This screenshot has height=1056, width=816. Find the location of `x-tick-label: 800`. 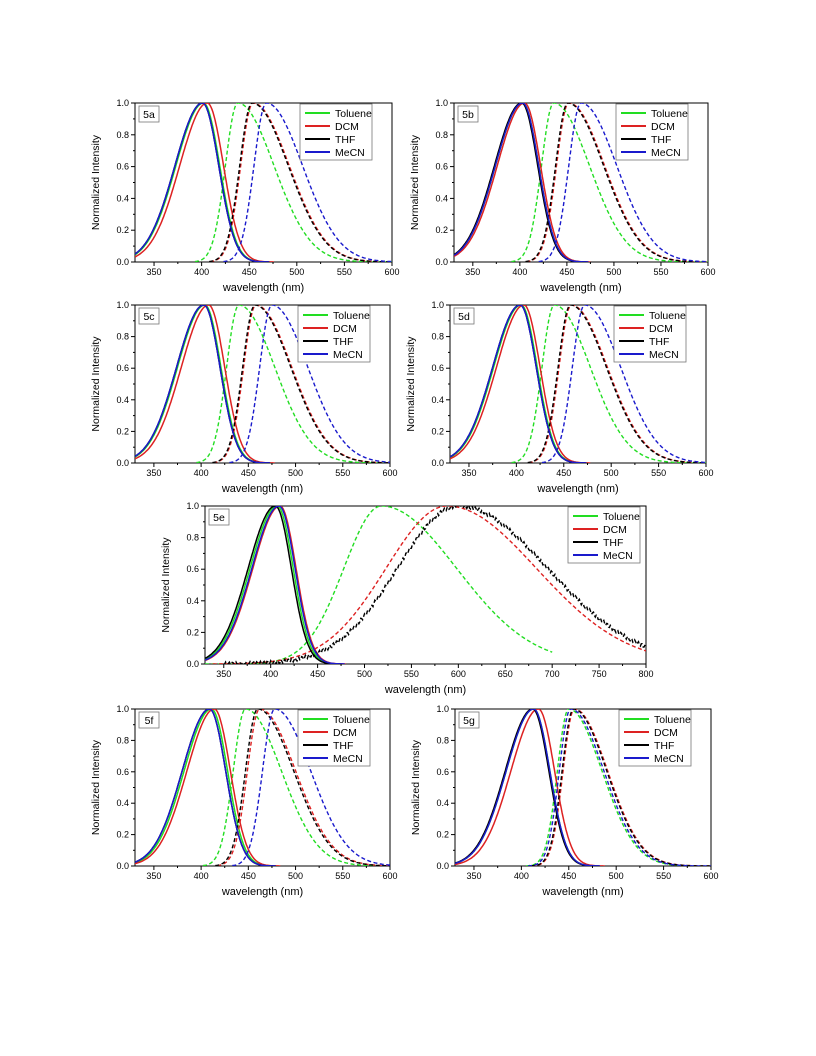

x-tick-label: 800 is located at coordinates (645, 674).